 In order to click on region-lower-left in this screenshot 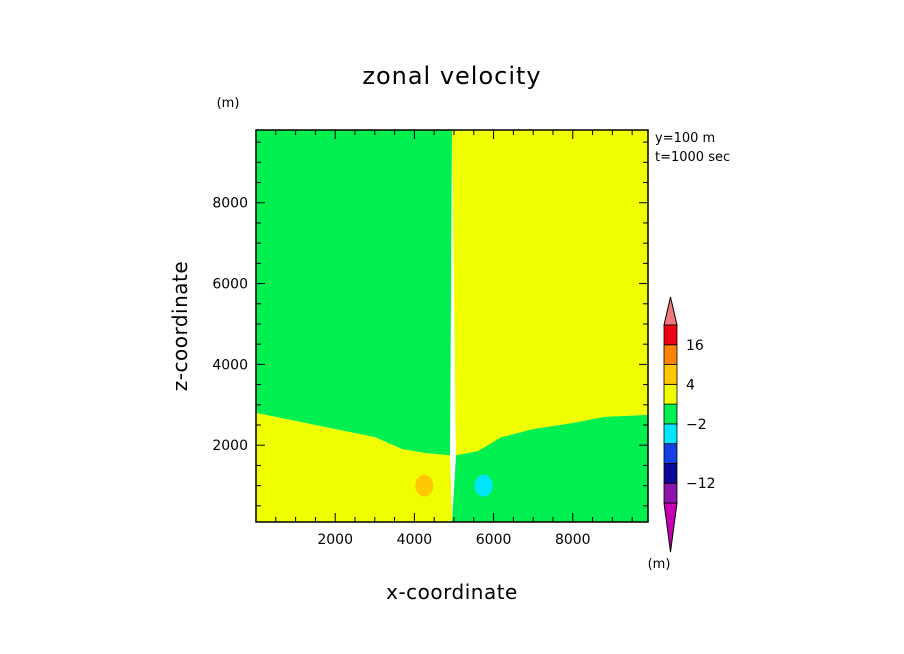, I will do `click(354, 467)`.